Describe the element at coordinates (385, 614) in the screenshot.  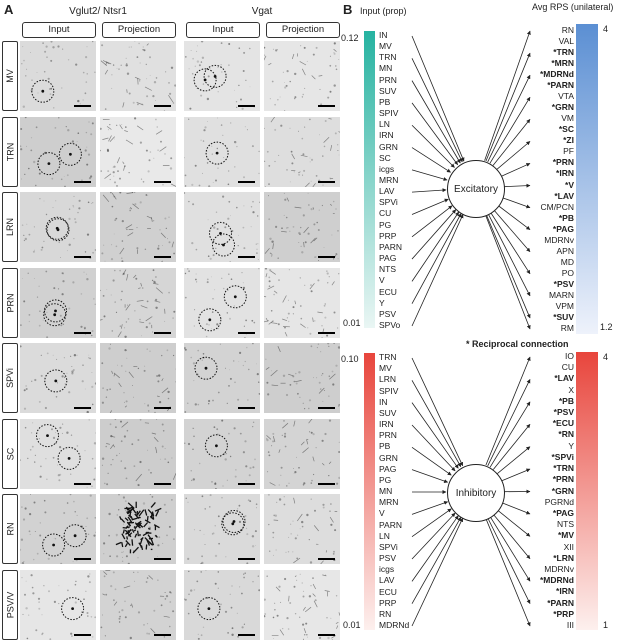
I see `input-region: RN` at that location.